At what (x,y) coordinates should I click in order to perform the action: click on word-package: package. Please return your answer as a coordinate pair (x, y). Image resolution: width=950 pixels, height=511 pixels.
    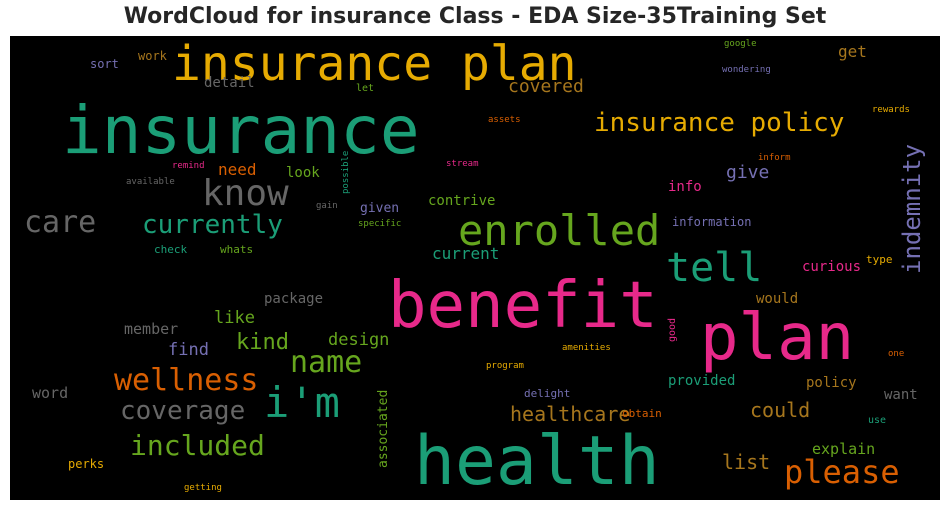
    Looking at the image, I should click on (294, 299).